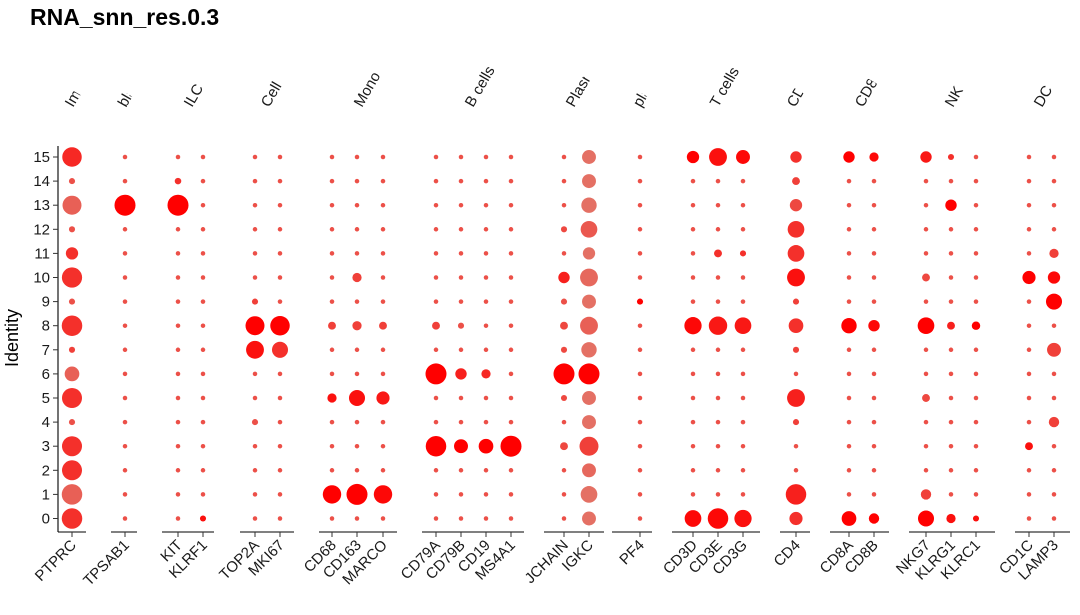 This screenshot has width=1080, height=615. I want to click on group-label: Monocyte, so click(374, 77).